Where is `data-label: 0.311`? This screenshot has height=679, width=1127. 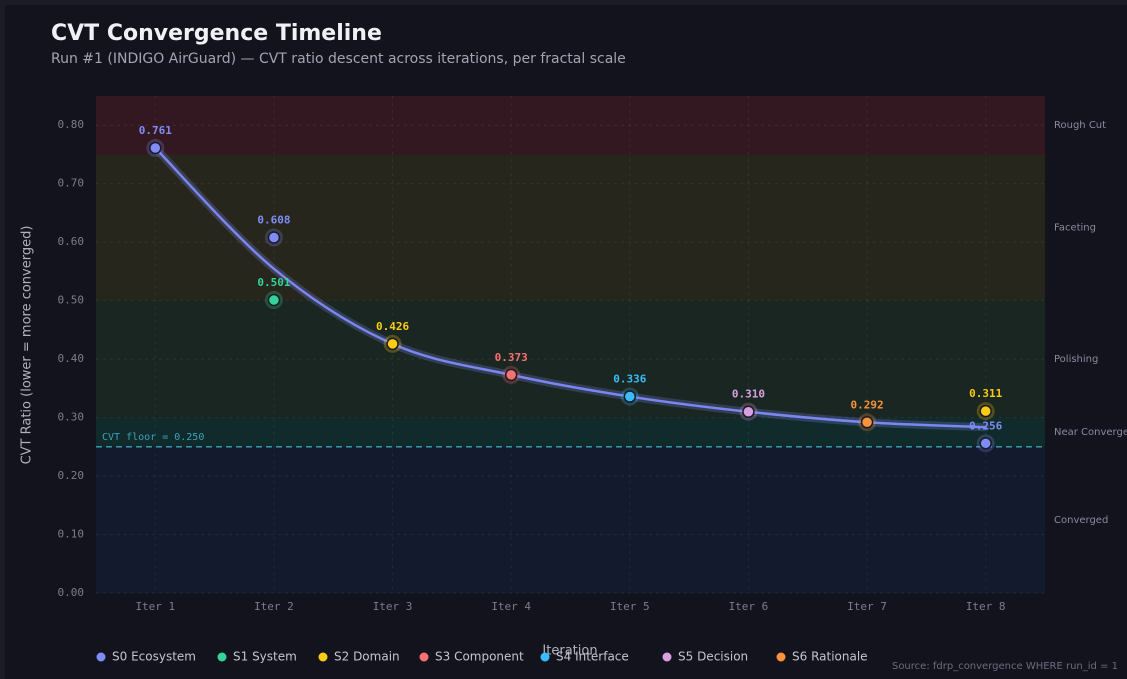 data-label: 0.311 is located at coordinates (985, 393).